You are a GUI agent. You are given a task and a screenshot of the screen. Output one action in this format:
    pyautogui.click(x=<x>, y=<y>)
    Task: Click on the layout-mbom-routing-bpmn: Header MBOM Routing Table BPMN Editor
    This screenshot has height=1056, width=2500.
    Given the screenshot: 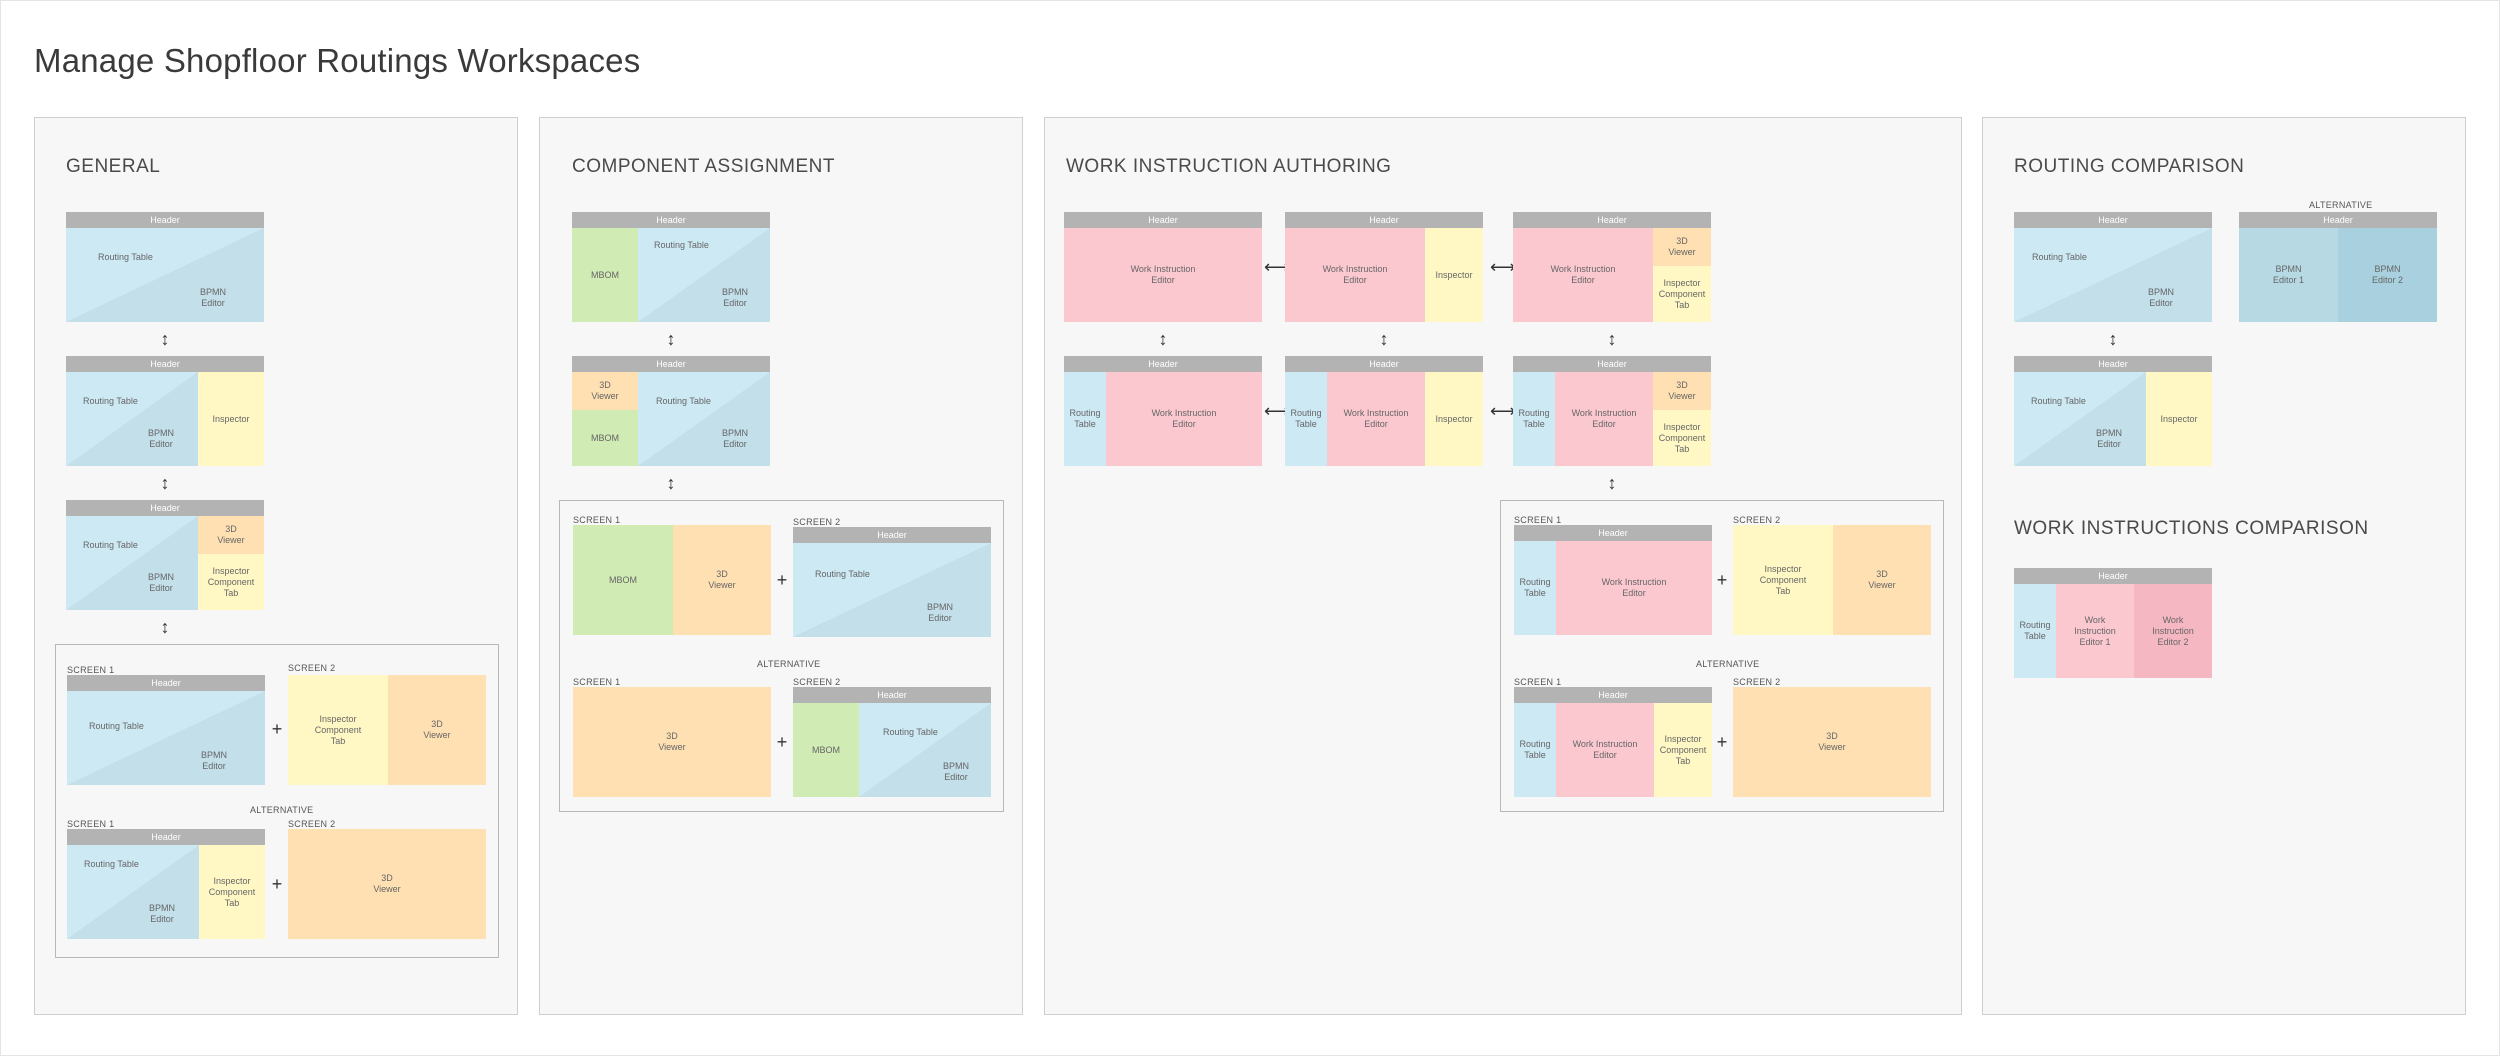 What is the action you would take?
    pyautogui.click(x=671, y=267)
    